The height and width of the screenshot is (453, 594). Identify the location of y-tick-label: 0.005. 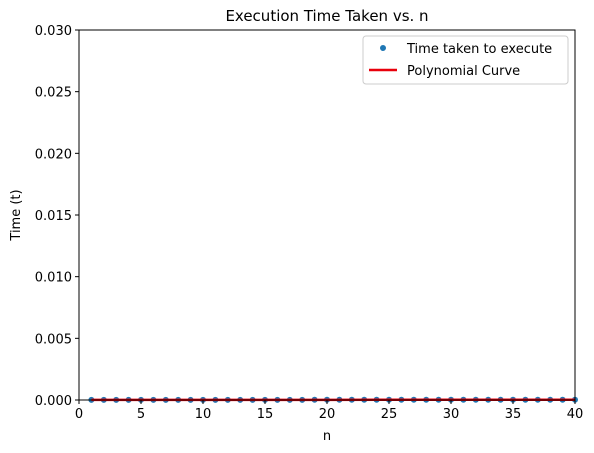
(53, 339).